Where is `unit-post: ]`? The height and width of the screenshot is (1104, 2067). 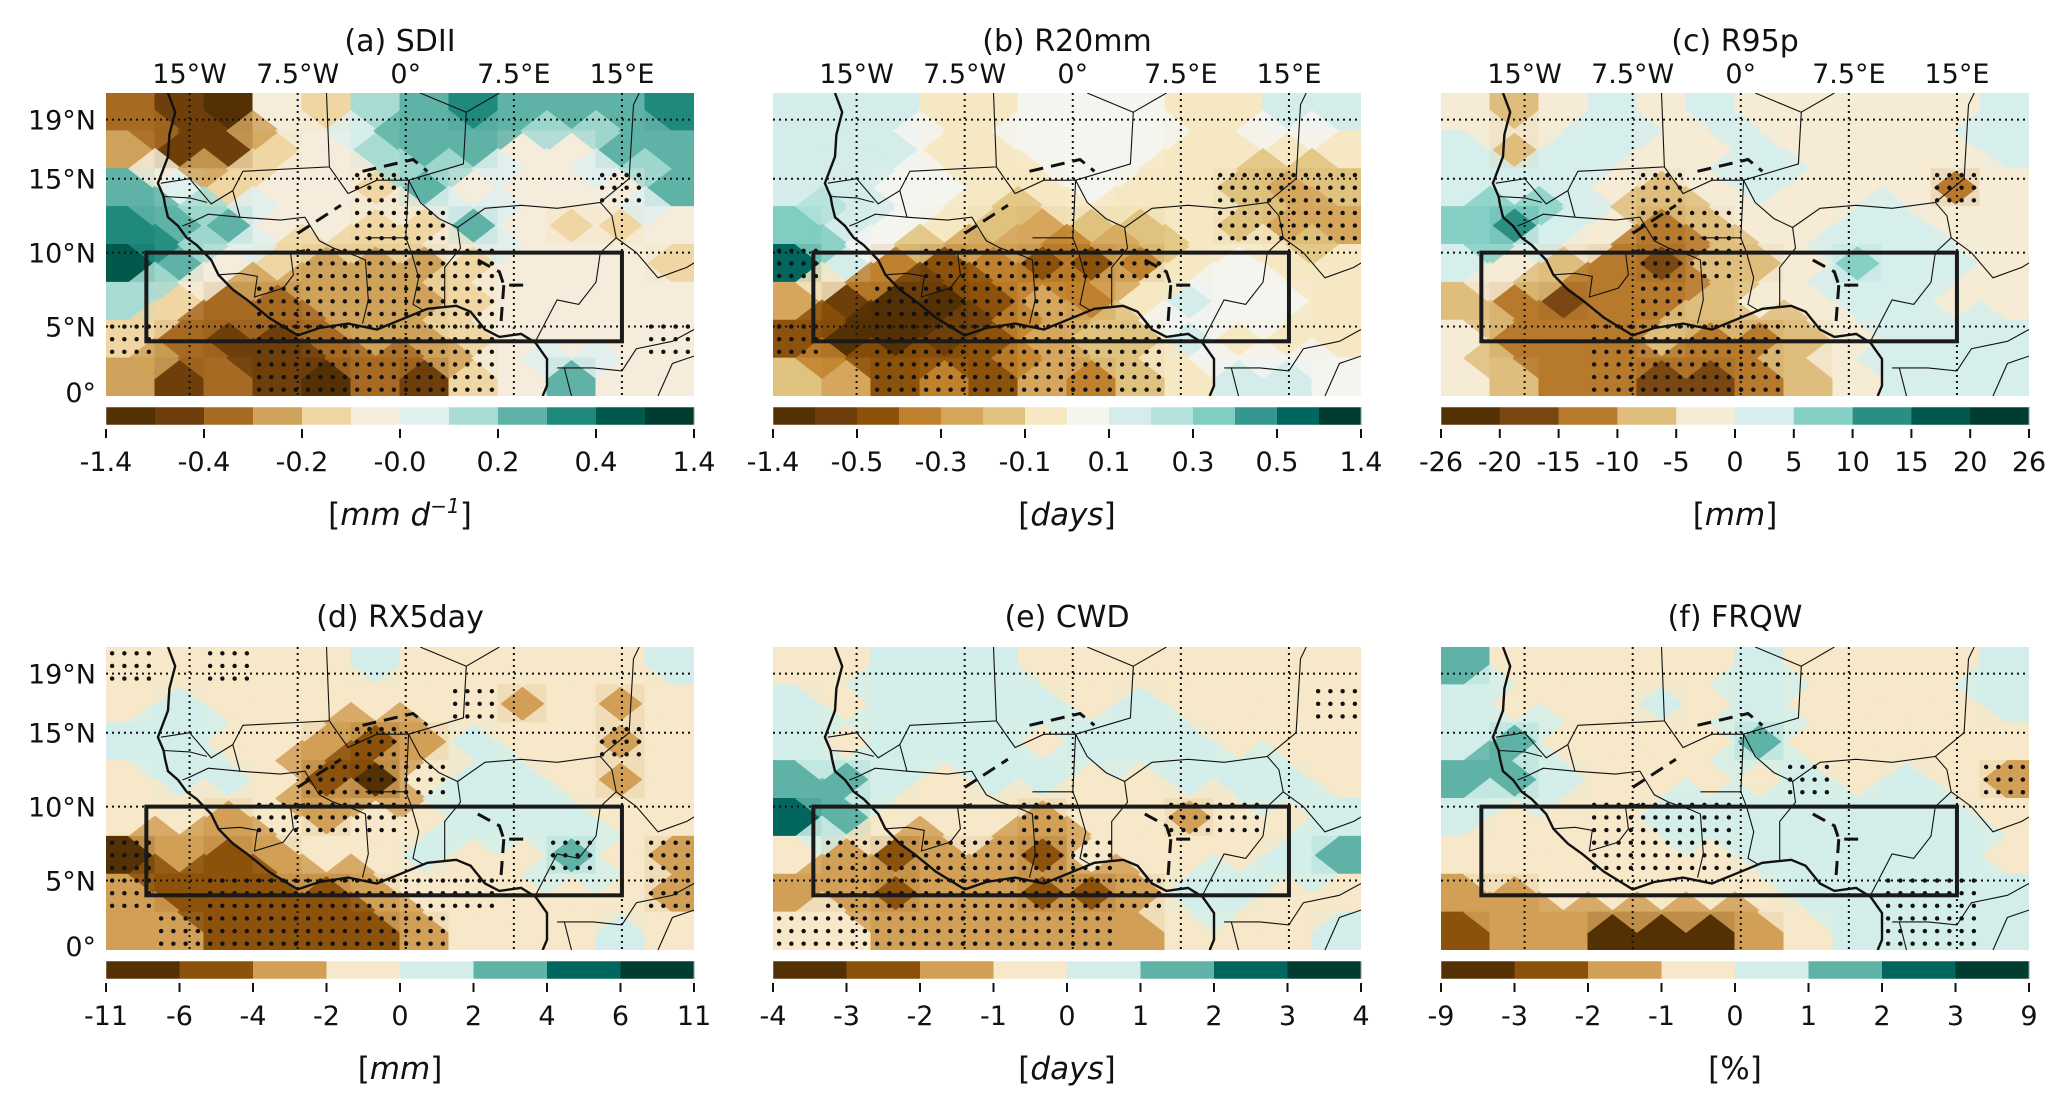 unit-post: ] is located at coordinates (466, 515).